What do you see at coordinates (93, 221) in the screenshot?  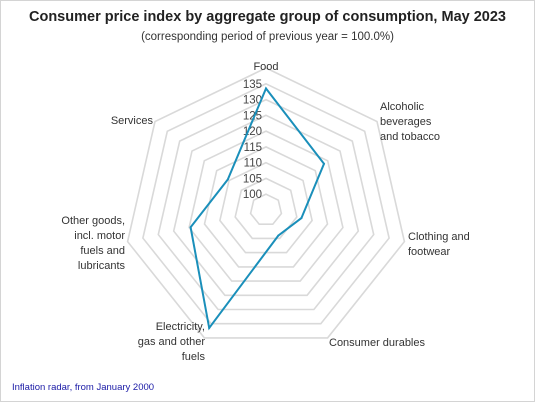 I see `category-label-line: Other goods,` at bounding box center [93, 221].